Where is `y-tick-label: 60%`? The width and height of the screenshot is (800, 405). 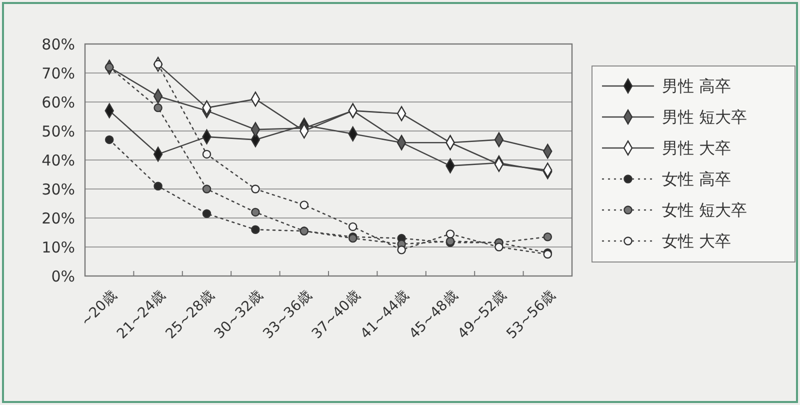 y-tick-label: 60% is located at coordinates (58, 102).